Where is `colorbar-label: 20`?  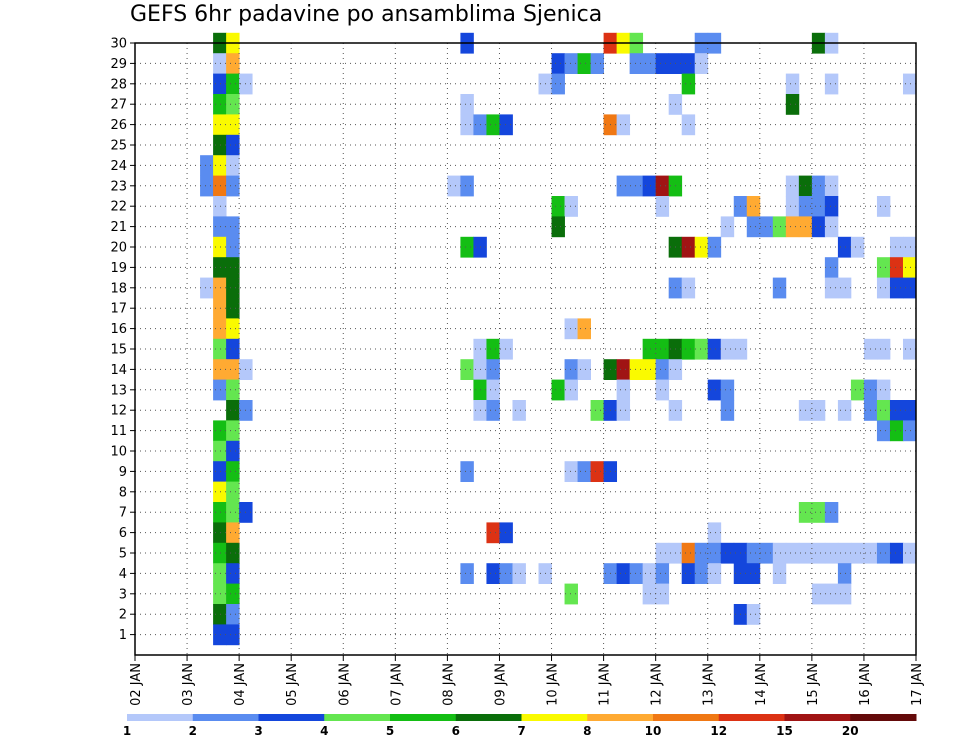
colorbar-label: 20 is located at coordinates (850, 731).